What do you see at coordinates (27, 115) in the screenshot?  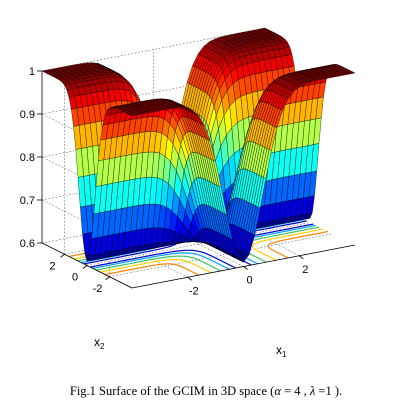 I see `z-tick-label: 0.9` at bounding box center [27, 115].